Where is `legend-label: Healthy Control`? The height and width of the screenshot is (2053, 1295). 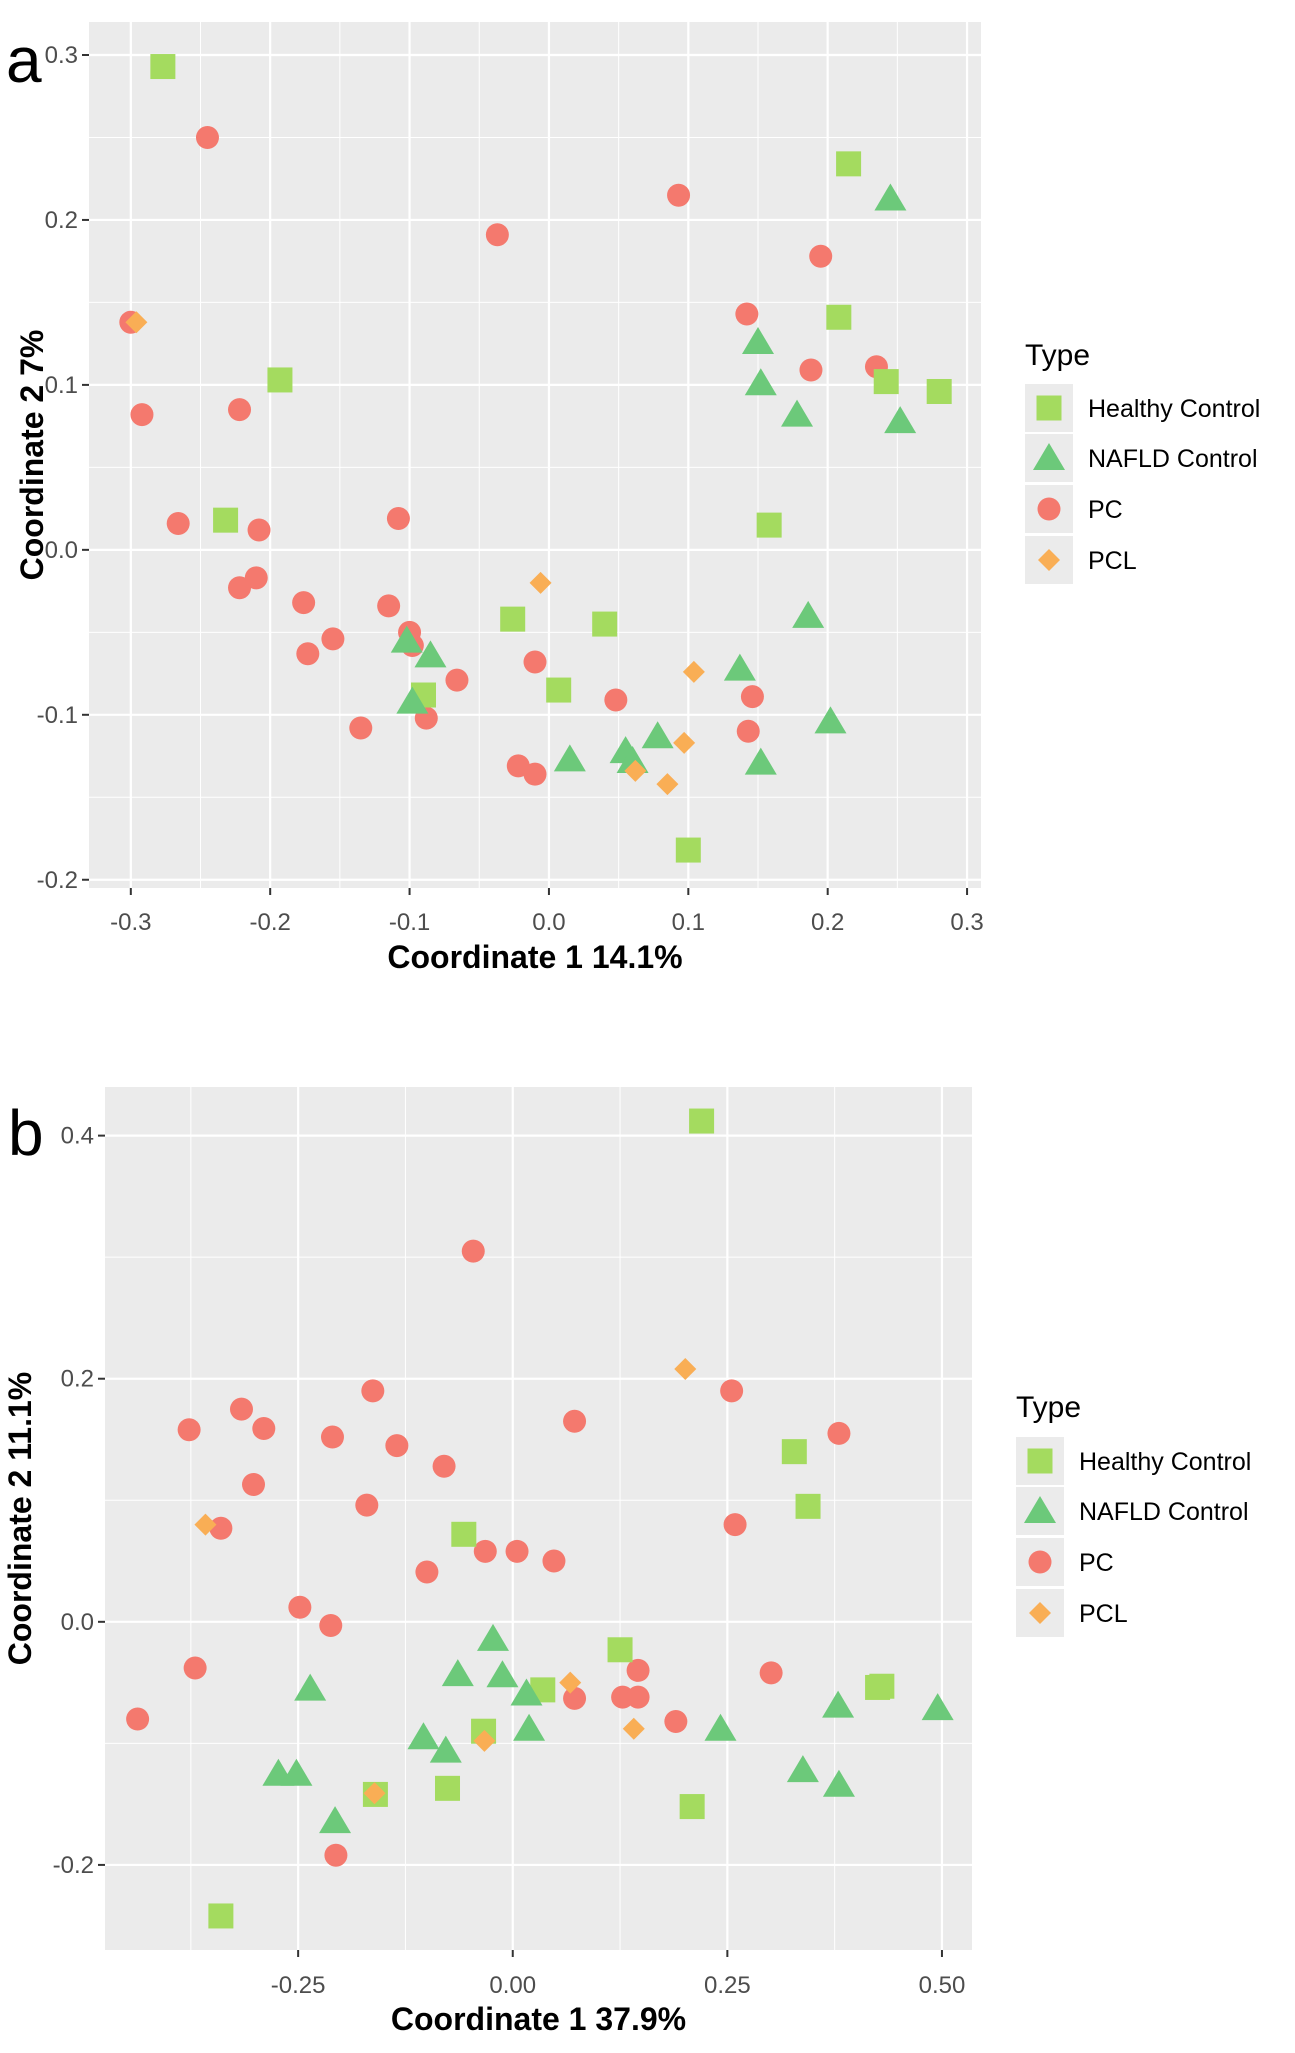
legend-label: Healthy Control is located at coordinates (1165, 1462).